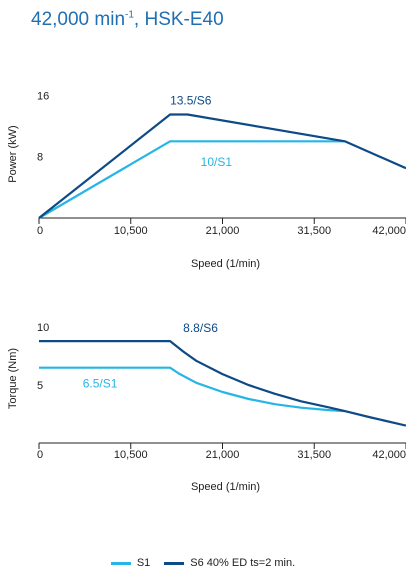 Image resolution: width=406 pixels, height=578 pixels. What do you see at coordinates (13, 153) in the screenshot?
I see `y-axis-label: Power (kW)` at bounding box center [13, 153].